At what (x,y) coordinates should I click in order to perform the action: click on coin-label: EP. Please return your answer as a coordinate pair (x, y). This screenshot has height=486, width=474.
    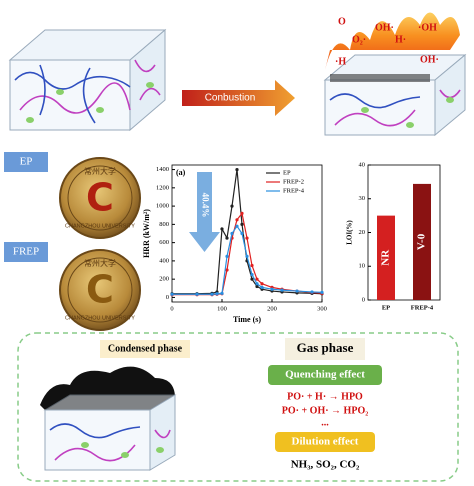
    Looking at the image, I should click on (26, 162).